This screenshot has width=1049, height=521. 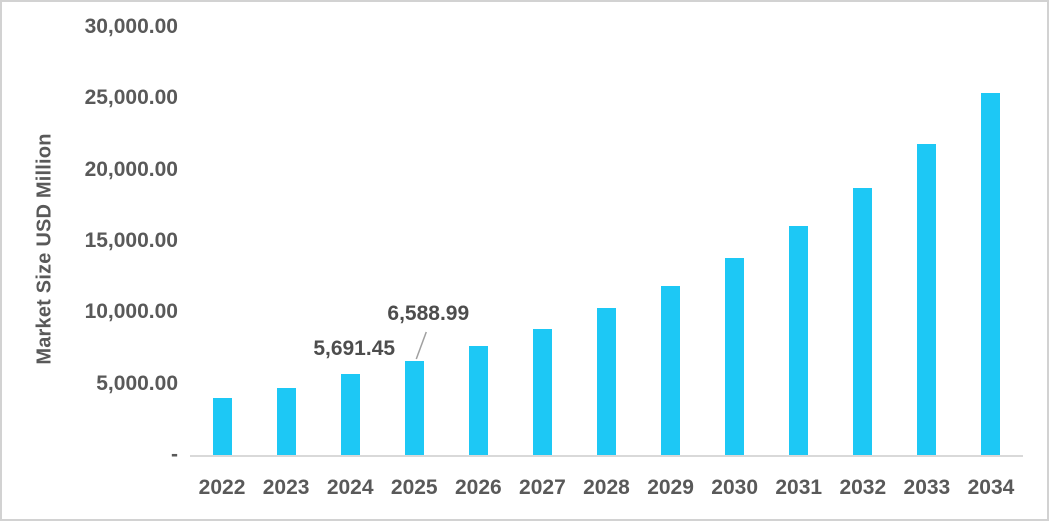 I want to click on x-tick-label-2027: 2027, so click(x=542, y=487).